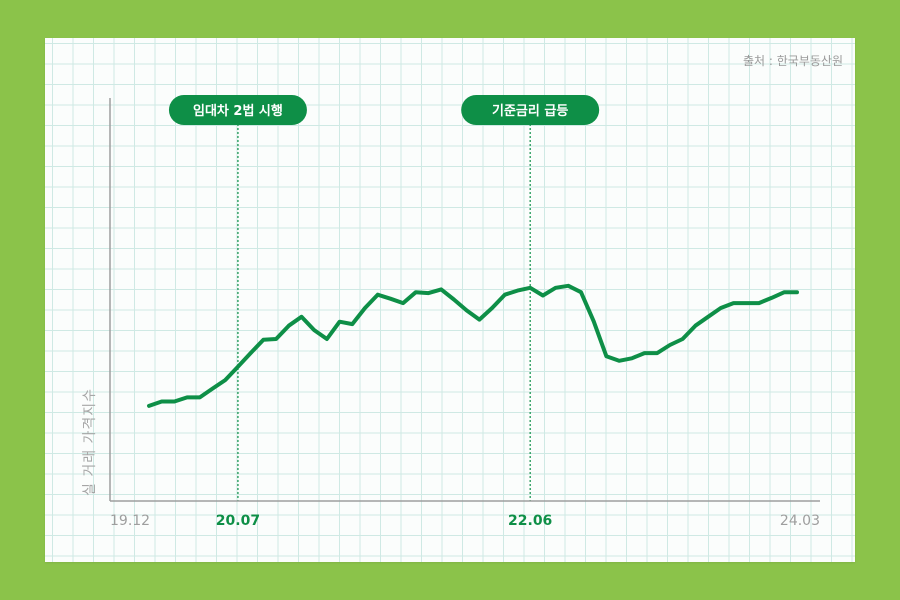  I want to click on annotation-label: 임대차 2법 시행, so click(238, 111).